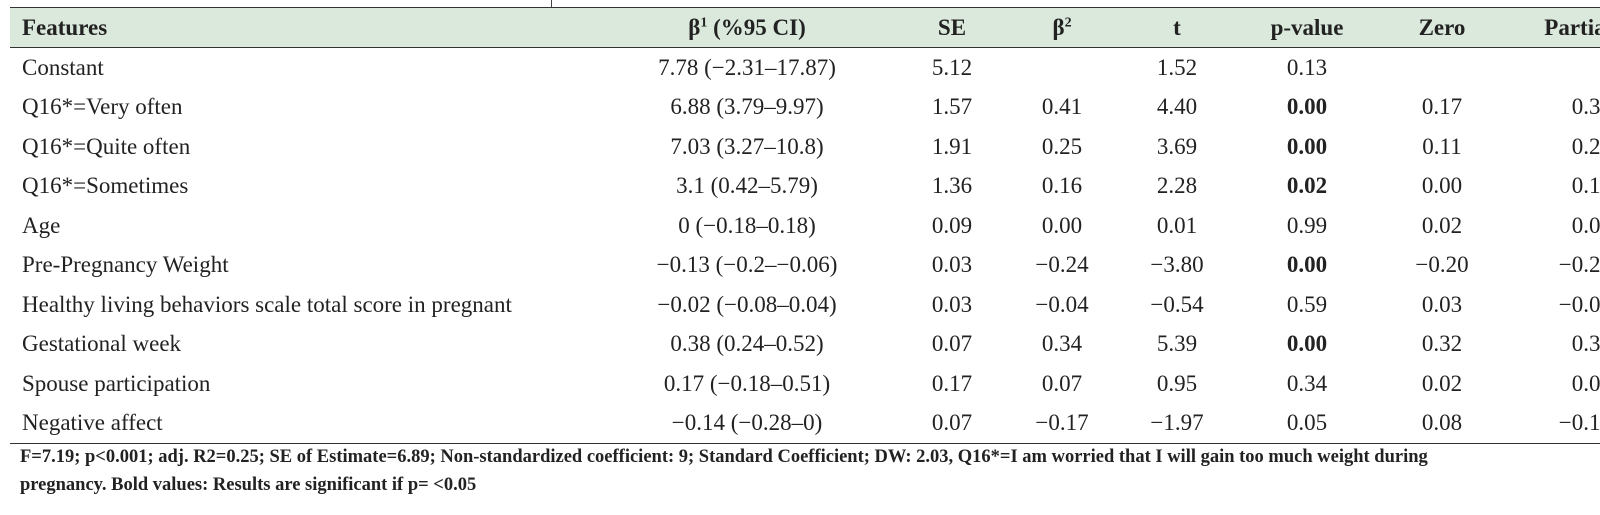  What do you see at coordinates (1177, 107) in the screenshot?
I see `cell-t: 4.40` at bounding box center [1177, 107].